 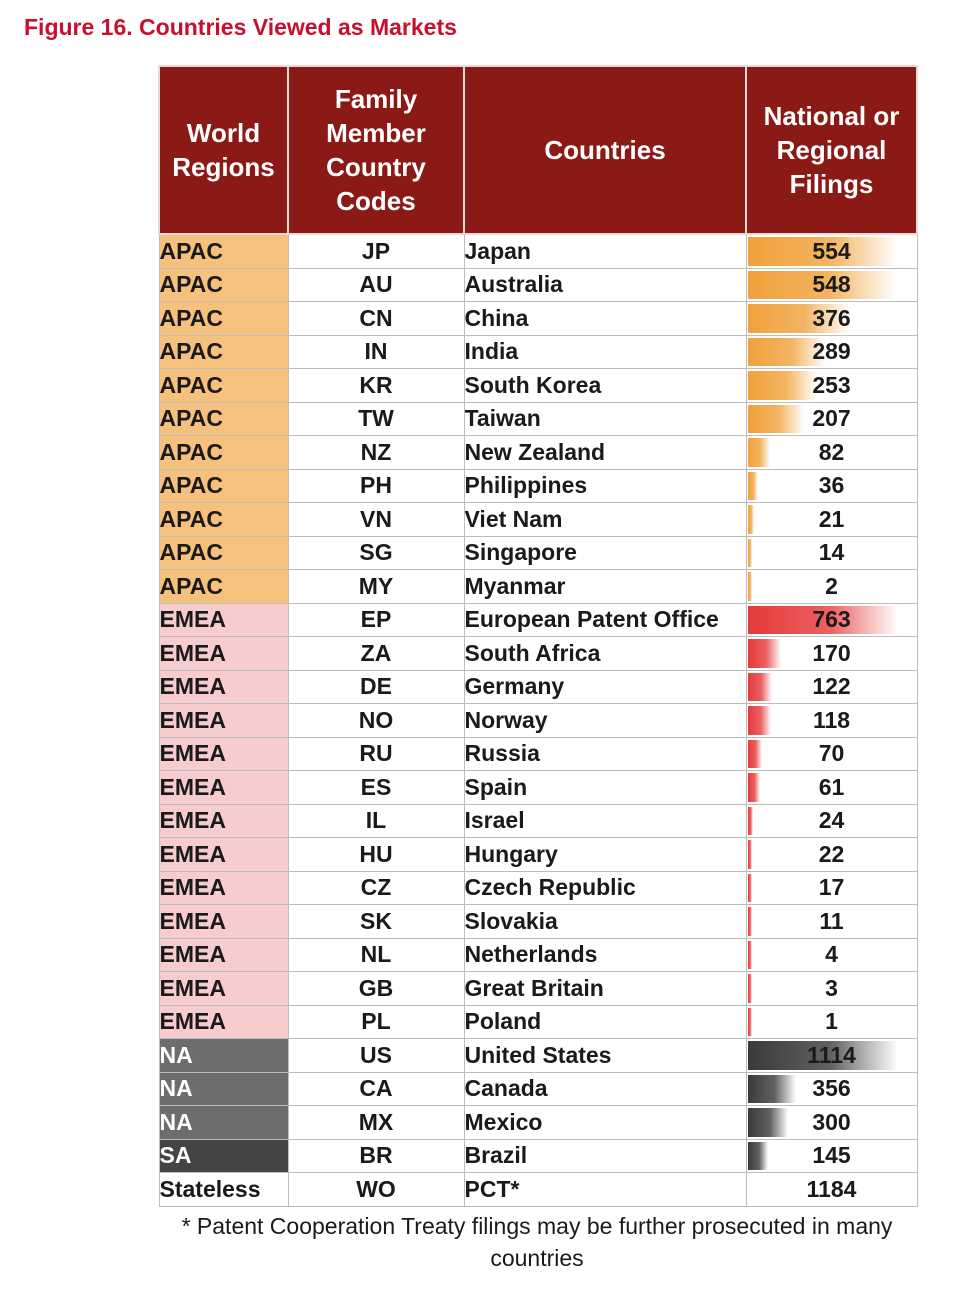 I want to click on country-name-cell: South Africa, so click(x=605, y=654).